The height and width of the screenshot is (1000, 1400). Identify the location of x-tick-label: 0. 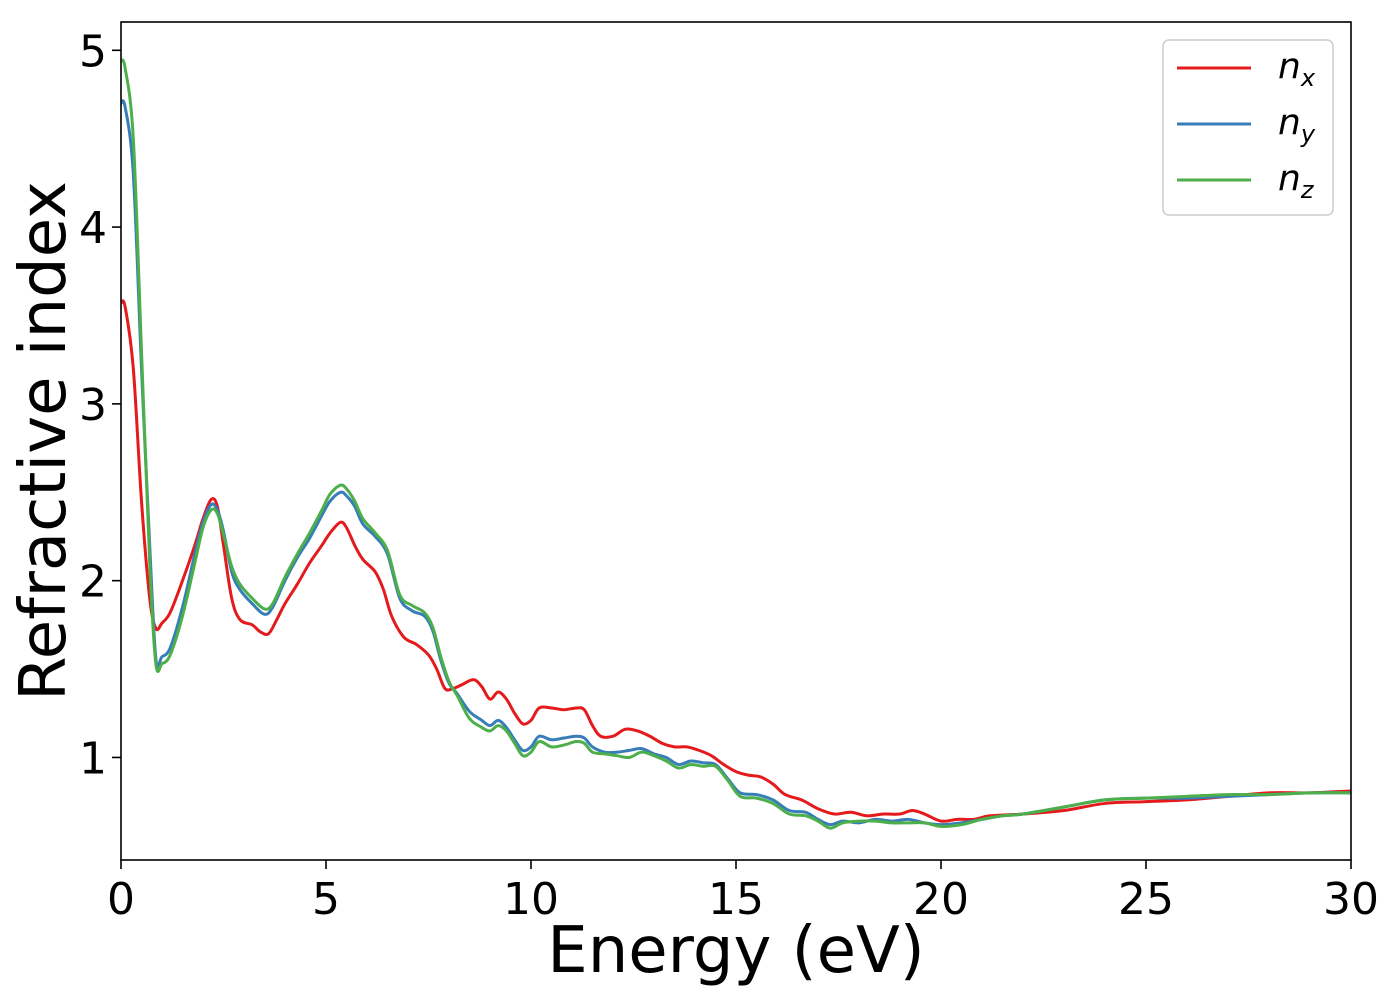
(121, 899).